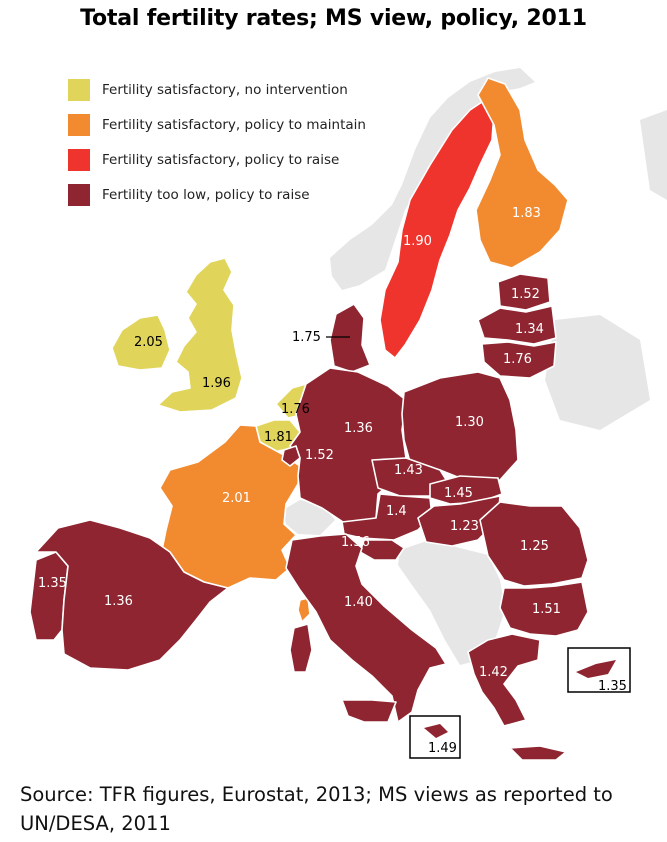 The height and width of the screenshot is (842, 667). What do you see at coordinates (408, 470) in the screenshot?
I see `value-czechia: 1.43` at bounding box center [408, 470].